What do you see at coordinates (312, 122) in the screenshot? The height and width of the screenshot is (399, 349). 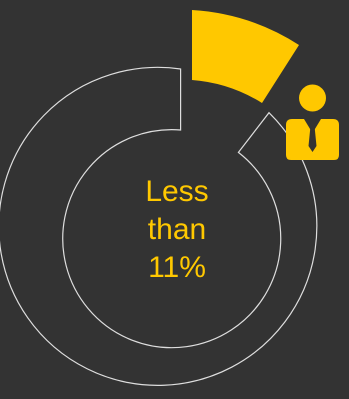 I see `businessman-icon` at bounding box center [312, 122].